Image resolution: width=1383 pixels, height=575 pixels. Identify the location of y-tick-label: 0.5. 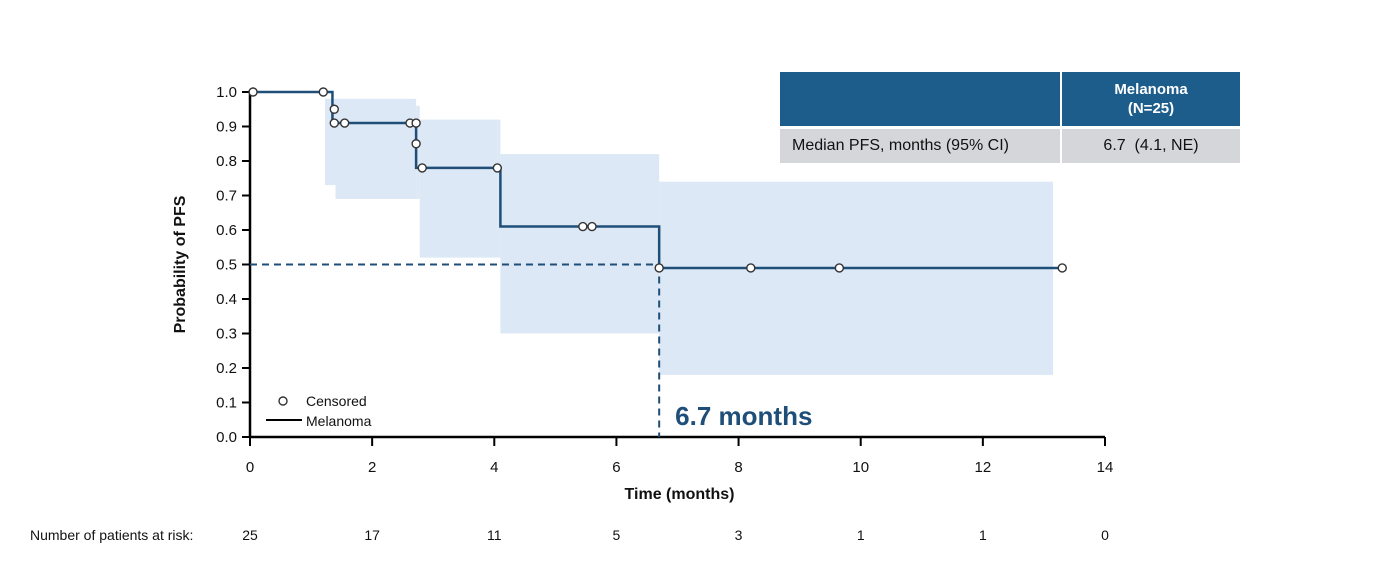
(226, 265).